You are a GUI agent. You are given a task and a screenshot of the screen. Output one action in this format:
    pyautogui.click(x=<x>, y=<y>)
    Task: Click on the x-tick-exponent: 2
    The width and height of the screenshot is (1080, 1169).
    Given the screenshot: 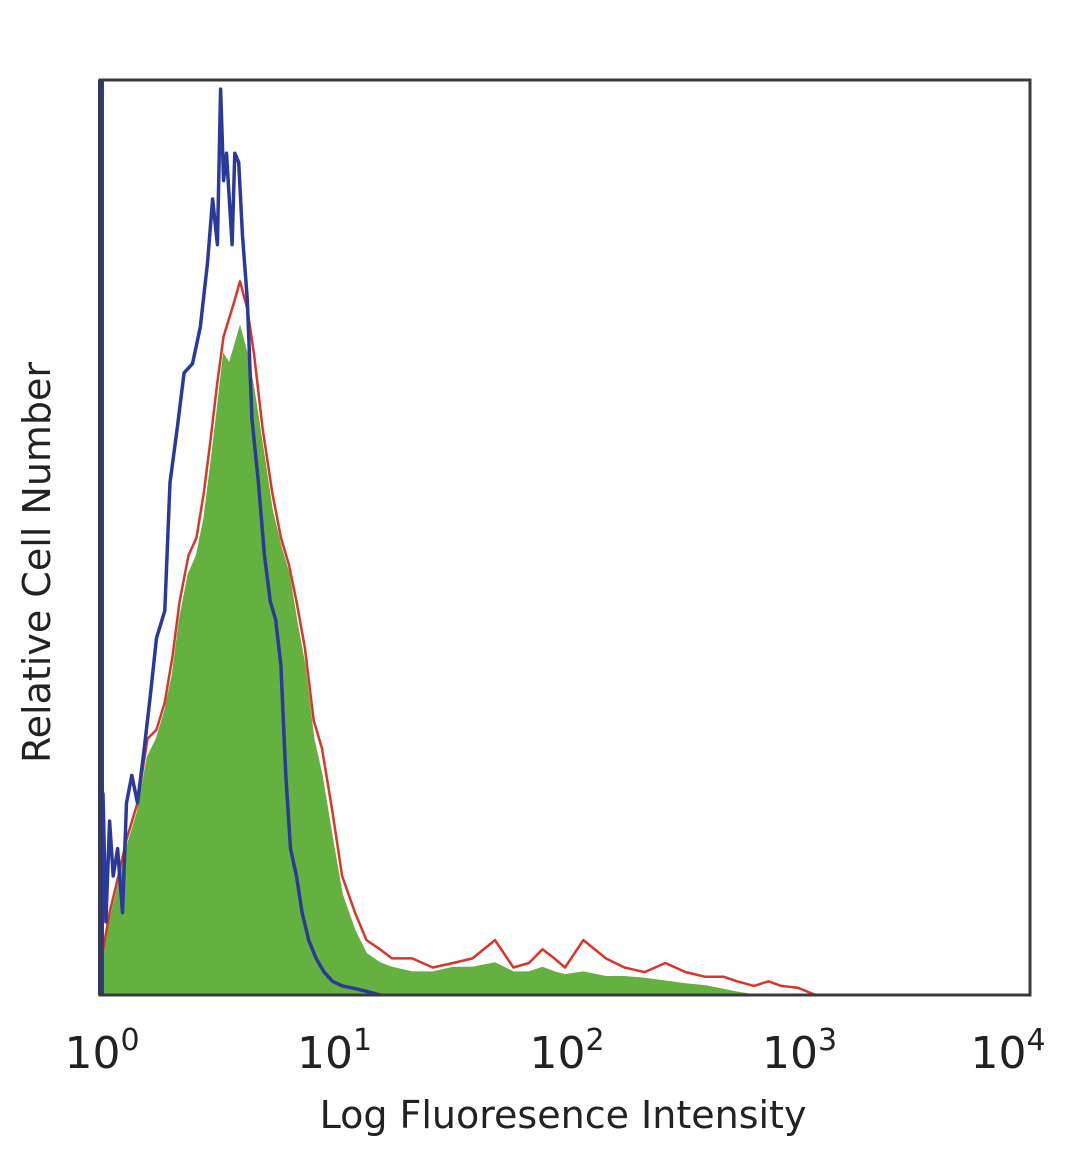 What is the action you would take?
    pyautogui.click(x=594, y=1040)
    